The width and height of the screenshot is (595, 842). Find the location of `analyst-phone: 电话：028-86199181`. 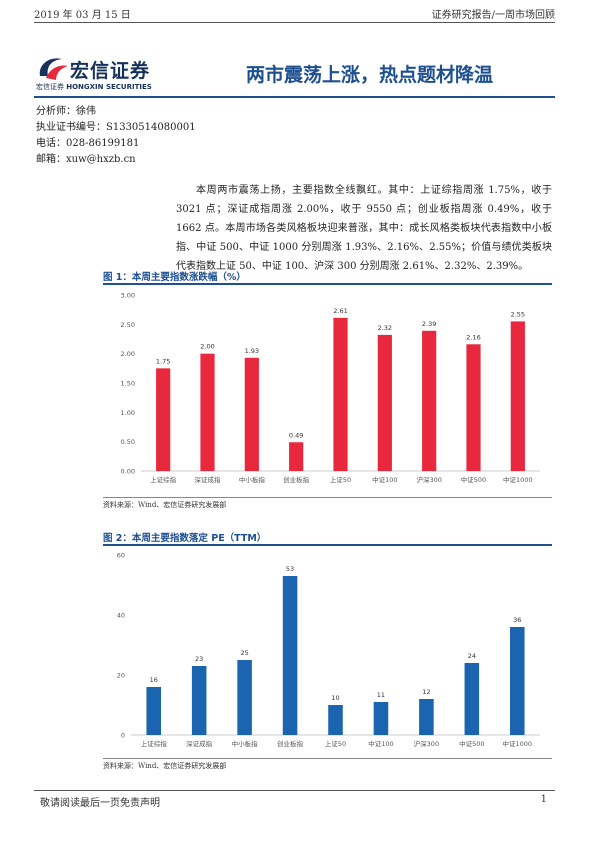

analyst-phone: 电话：028-86199181 is located at coordinates (88, 143).